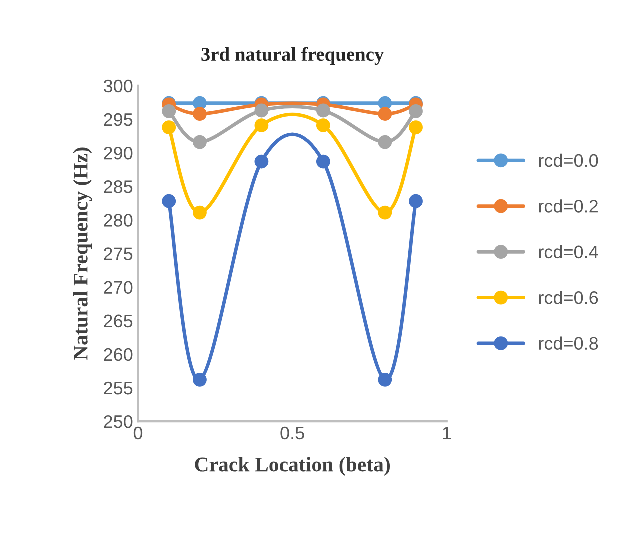  I want to click on legend-label: rcd=0.2, so click(568, 206).